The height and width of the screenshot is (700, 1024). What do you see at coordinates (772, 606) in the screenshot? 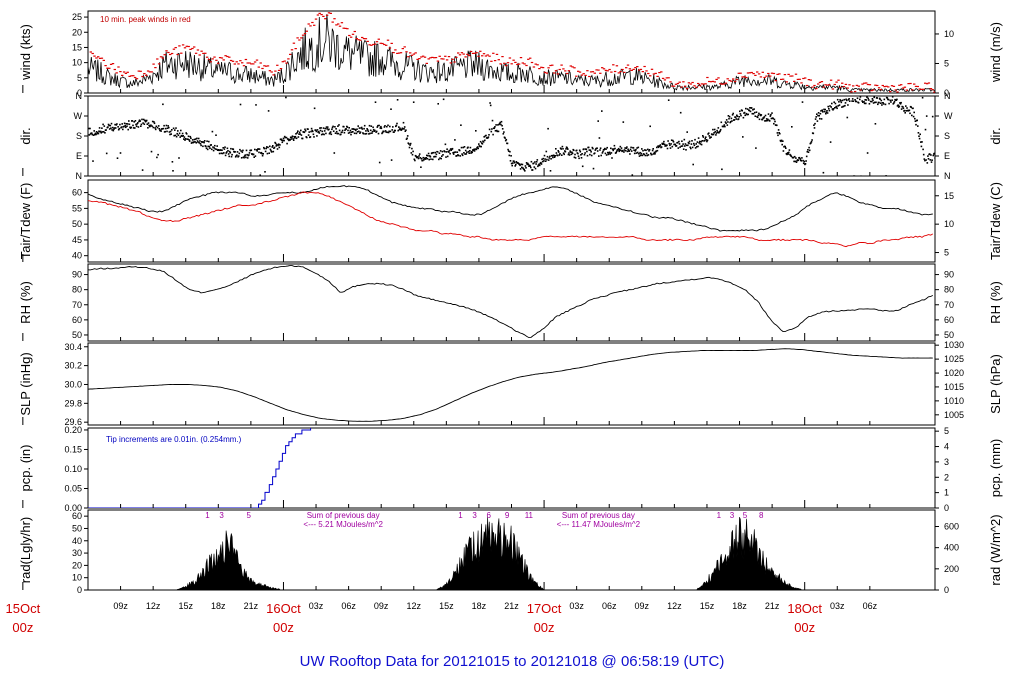
I see `time-tick-label: 21z` at bounding box center [772, 606].